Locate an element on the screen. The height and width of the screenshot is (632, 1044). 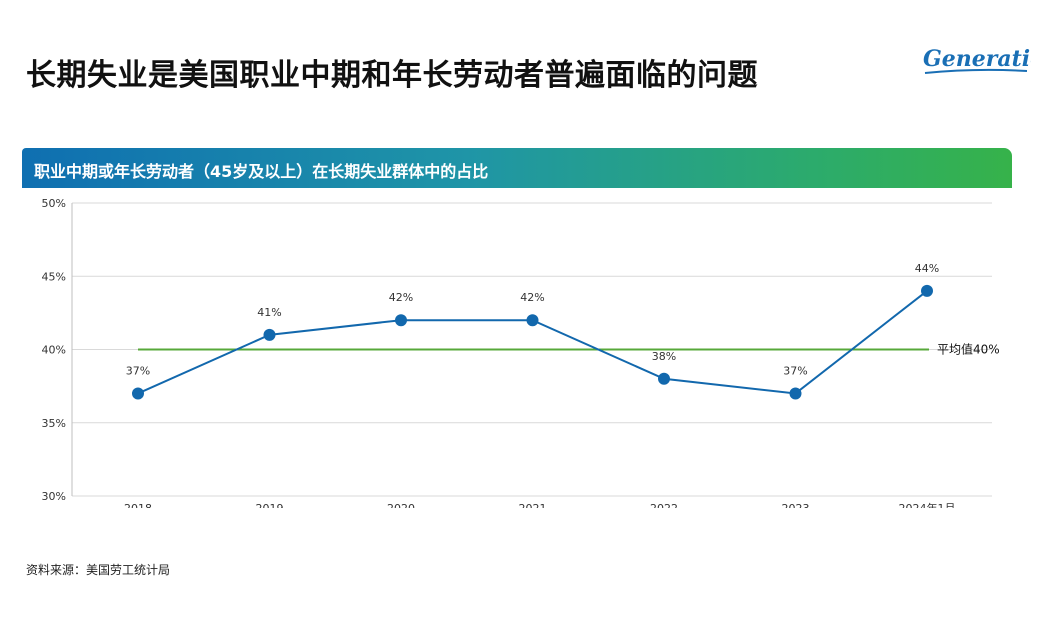
svg-text: Generation is located at coordinates (977, 59).